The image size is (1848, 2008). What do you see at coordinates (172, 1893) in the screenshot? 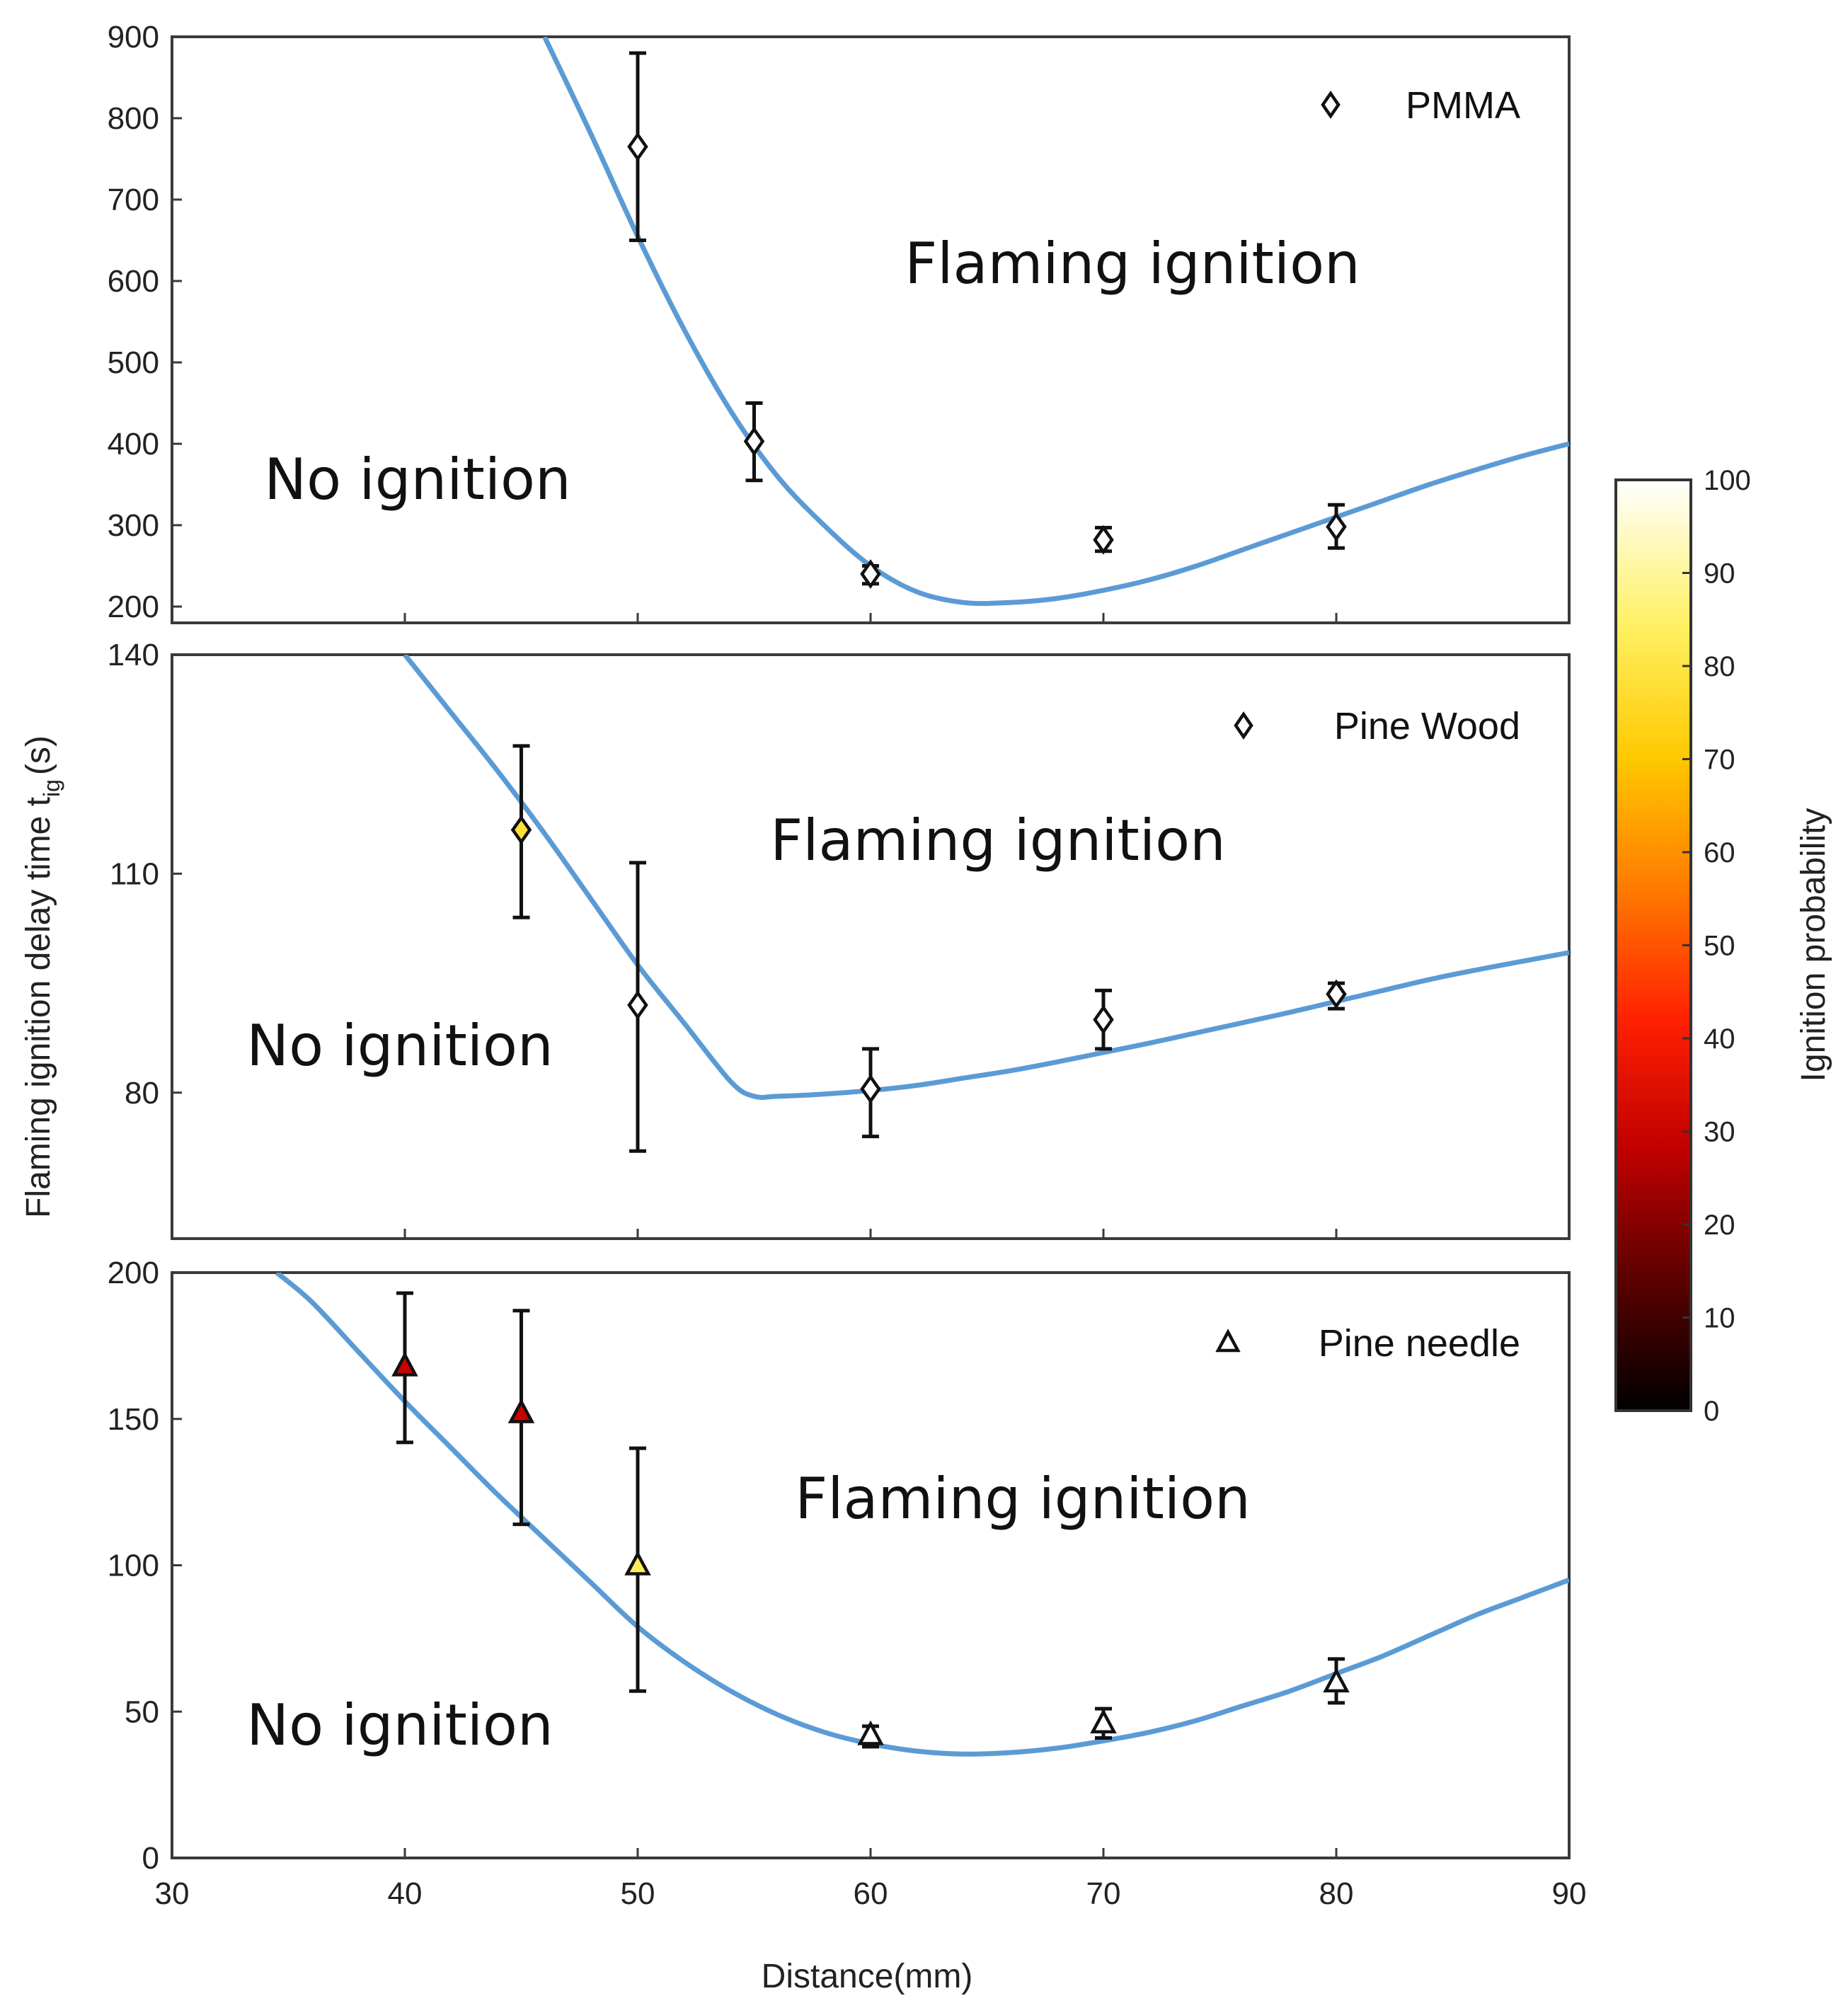
I see `x-tick-label: 30` at bounding box center [172, 1893].